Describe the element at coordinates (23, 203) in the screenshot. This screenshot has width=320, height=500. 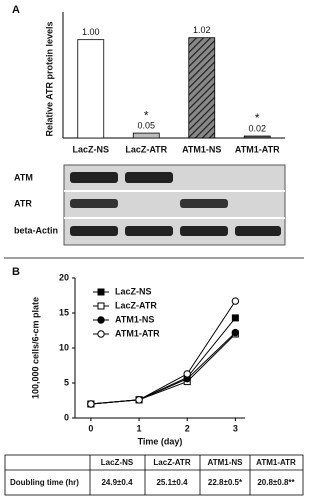
I see `blot-row-label: ATR` at that location.